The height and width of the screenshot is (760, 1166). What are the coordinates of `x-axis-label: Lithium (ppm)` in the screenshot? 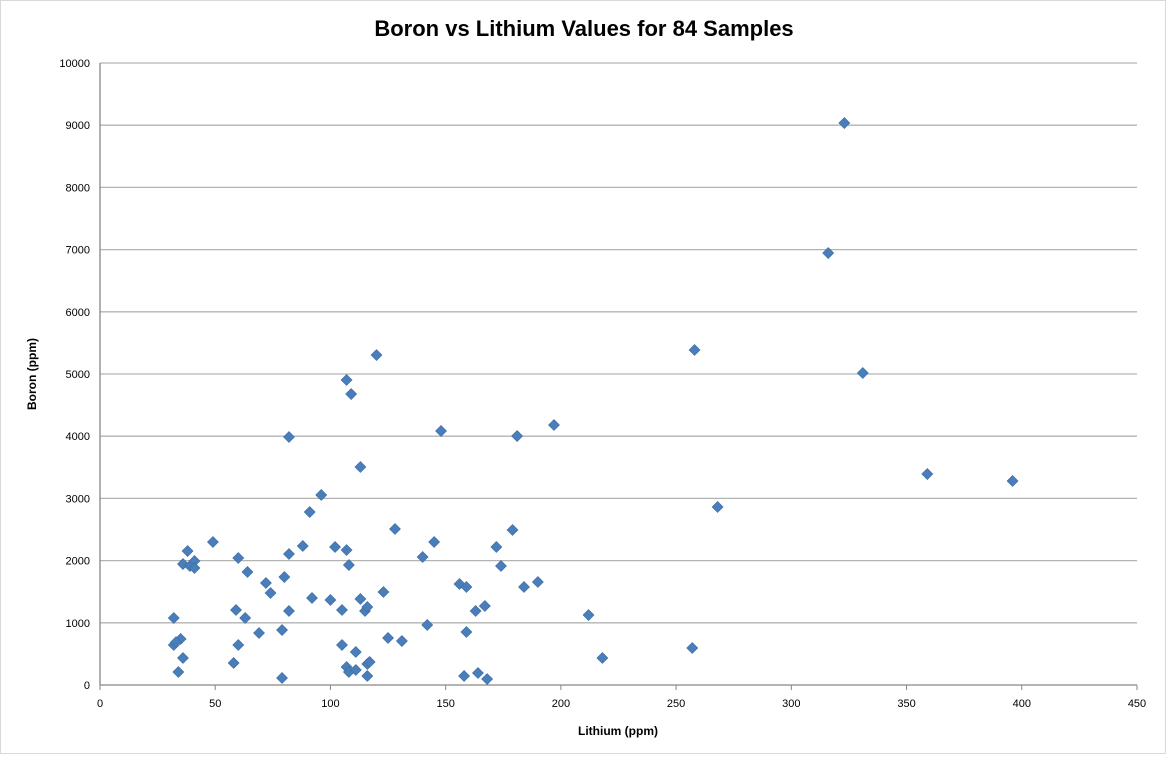 It's located at (618, 731).